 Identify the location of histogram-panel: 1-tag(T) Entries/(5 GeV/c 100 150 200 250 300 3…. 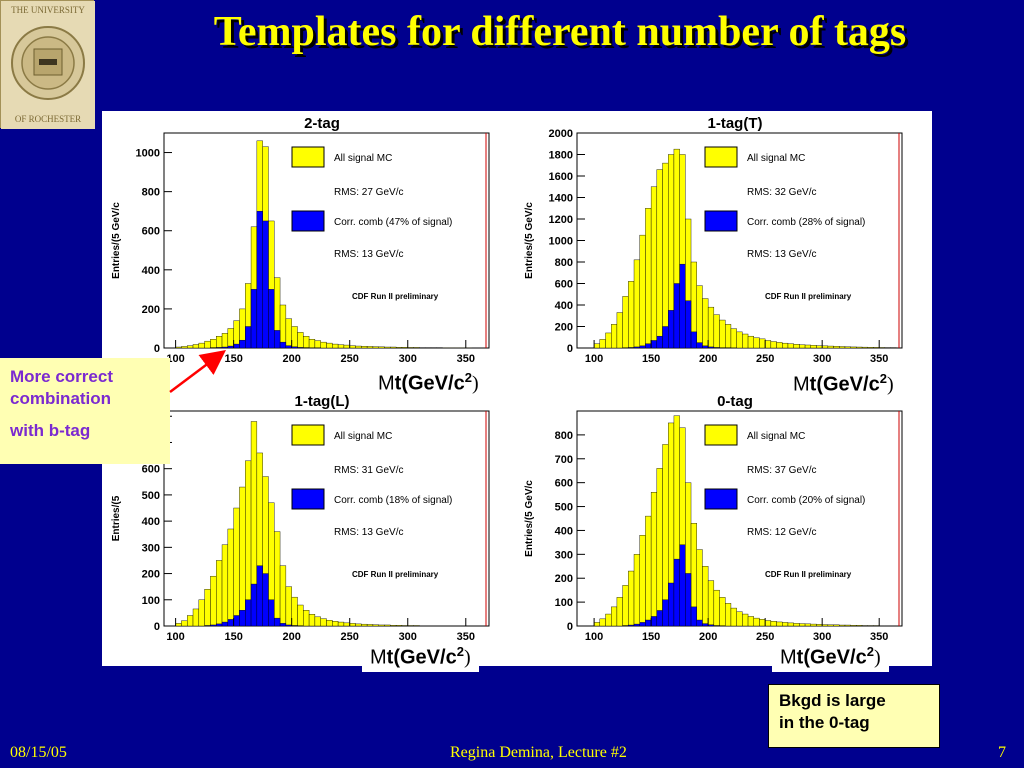
(713, 240).